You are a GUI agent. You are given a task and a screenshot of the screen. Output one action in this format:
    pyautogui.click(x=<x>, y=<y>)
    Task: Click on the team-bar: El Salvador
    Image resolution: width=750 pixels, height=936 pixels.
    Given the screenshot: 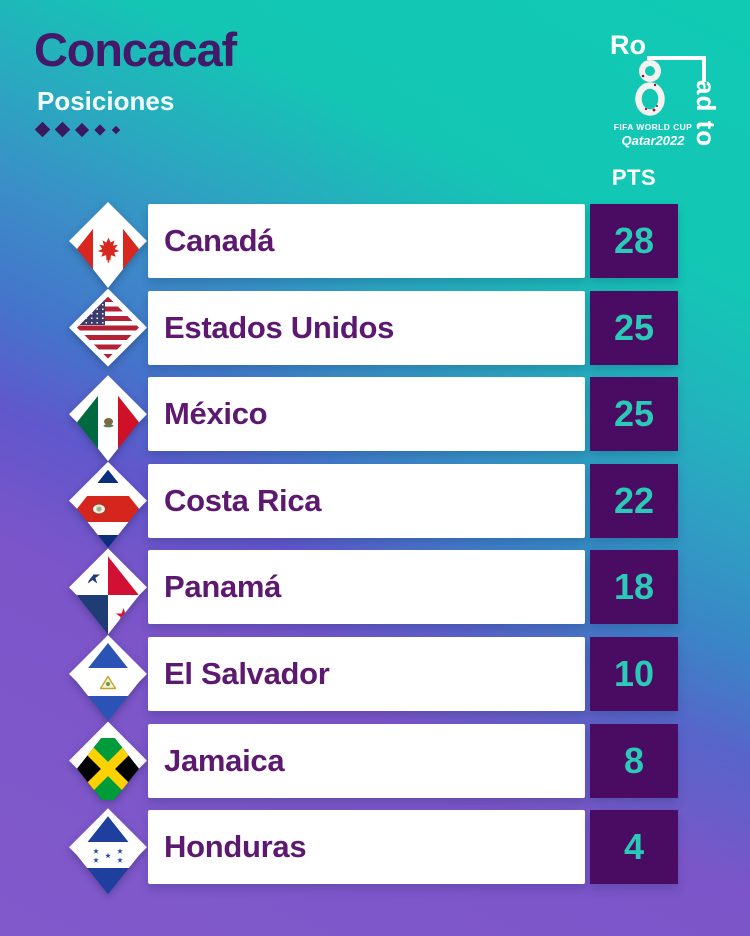 What is the action you would take?
    pyautogui.click(x=366, y=674)
    